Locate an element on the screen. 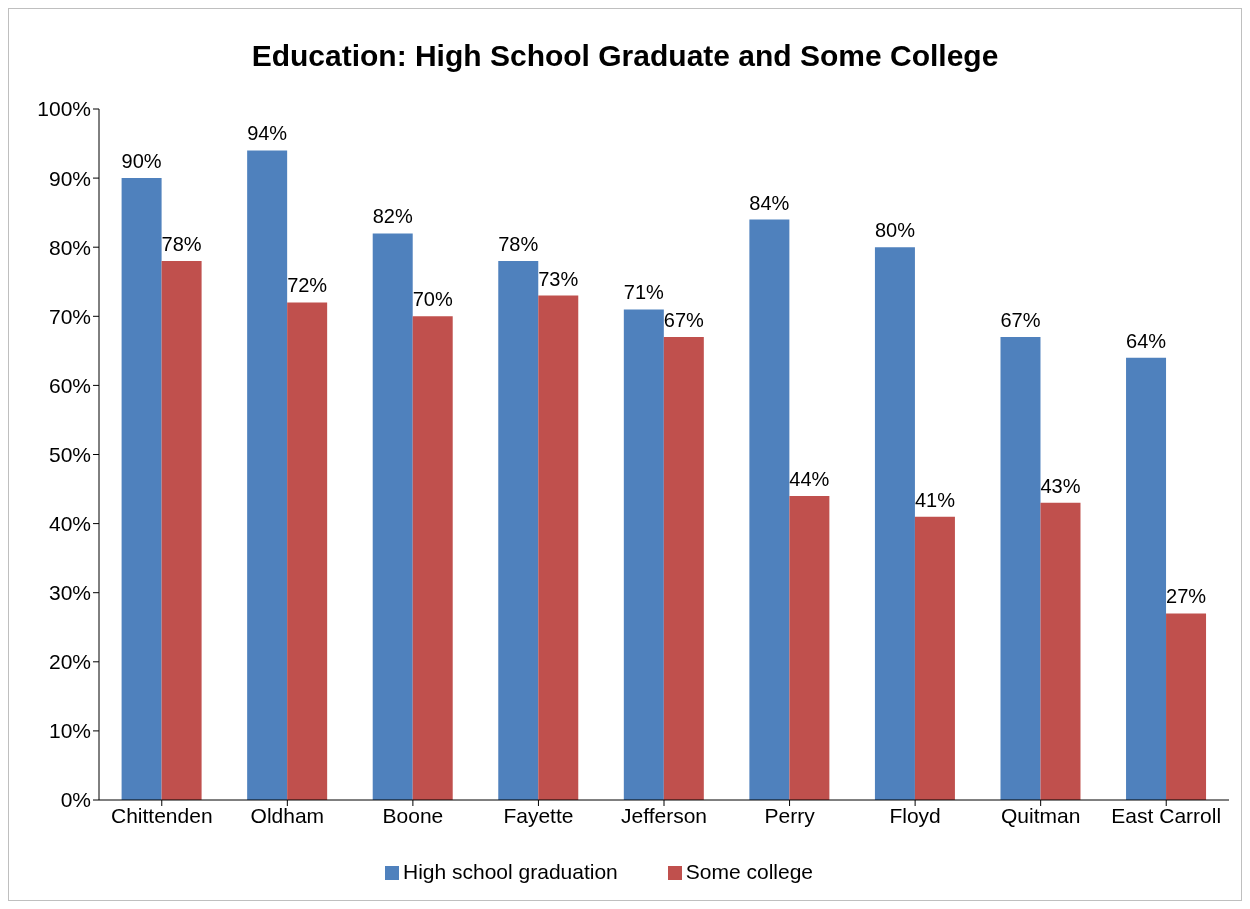 The image size is (1250, 909). data-label: 41% is located at coordinates (935, 499).